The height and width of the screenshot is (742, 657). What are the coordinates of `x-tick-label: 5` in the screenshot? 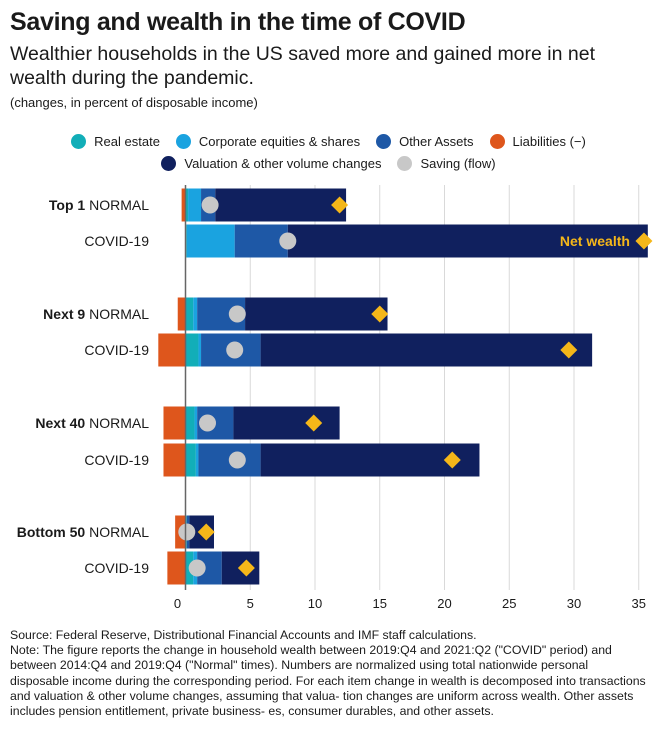 It's located at (250, 603).